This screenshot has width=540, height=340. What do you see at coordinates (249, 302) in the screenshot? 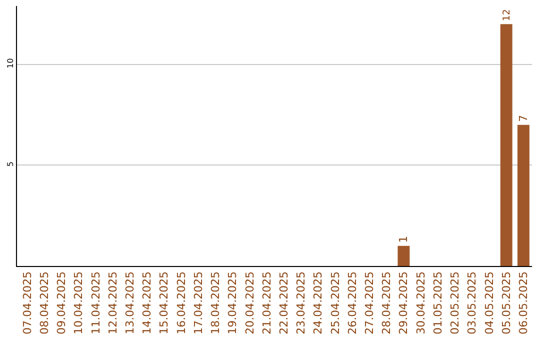
I see `x-tick-label: 20.04.2025` at bounding box center [249, 302].